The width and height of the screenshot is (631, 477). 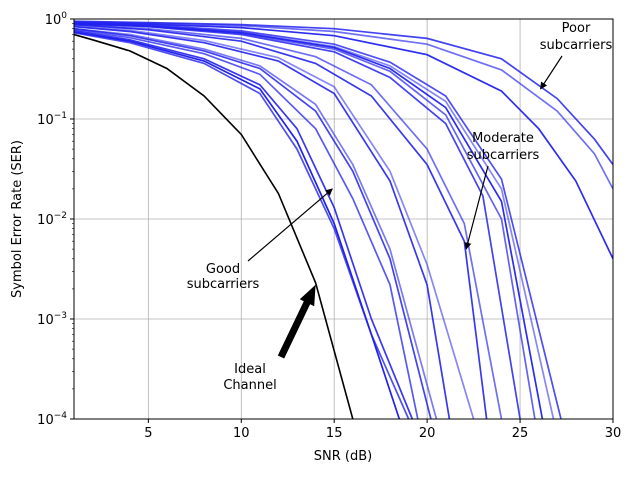 I want to click on moderate-subcarriers-annotation: Moderate subcarriers, so click(x=502, y=190).